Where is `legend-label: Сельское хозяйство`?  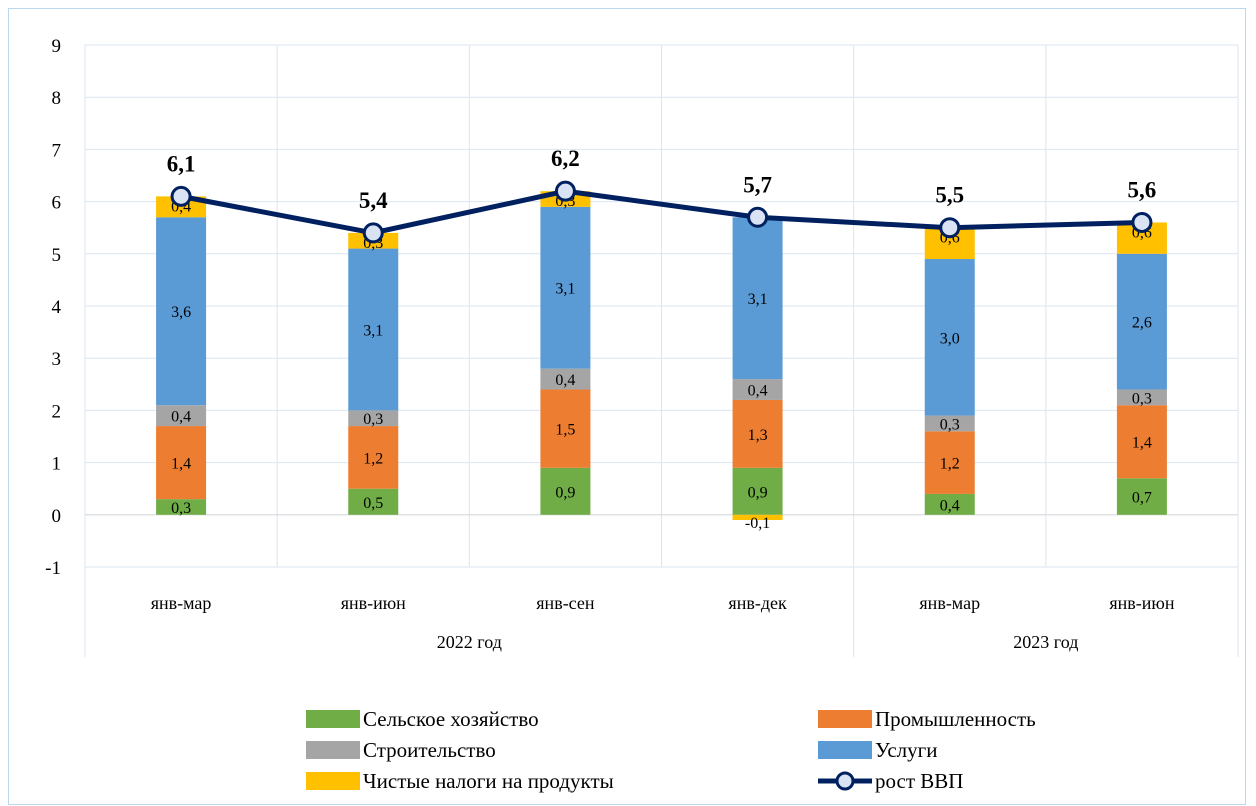
legend-label: Сельское хозяйство is located at coordinates (451, 719).